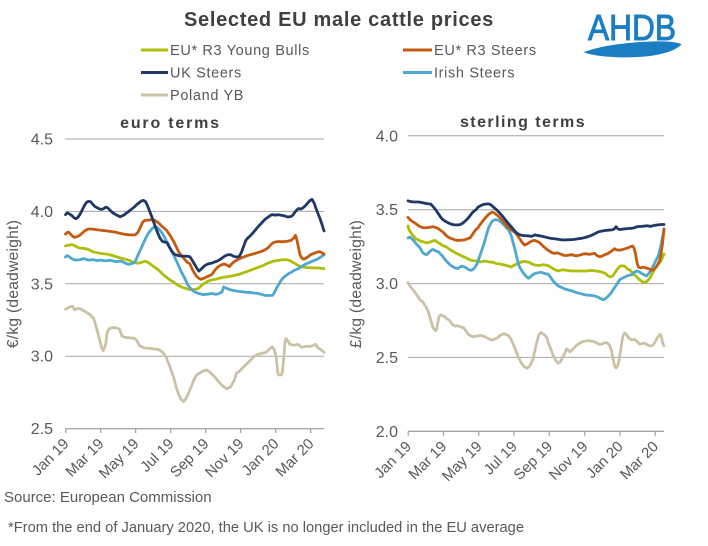 This screenshot has width=708, height=546. Describe the element at coordinates (523, 122) in the screenshot. I see `svg-text: sterling terms` at that location.